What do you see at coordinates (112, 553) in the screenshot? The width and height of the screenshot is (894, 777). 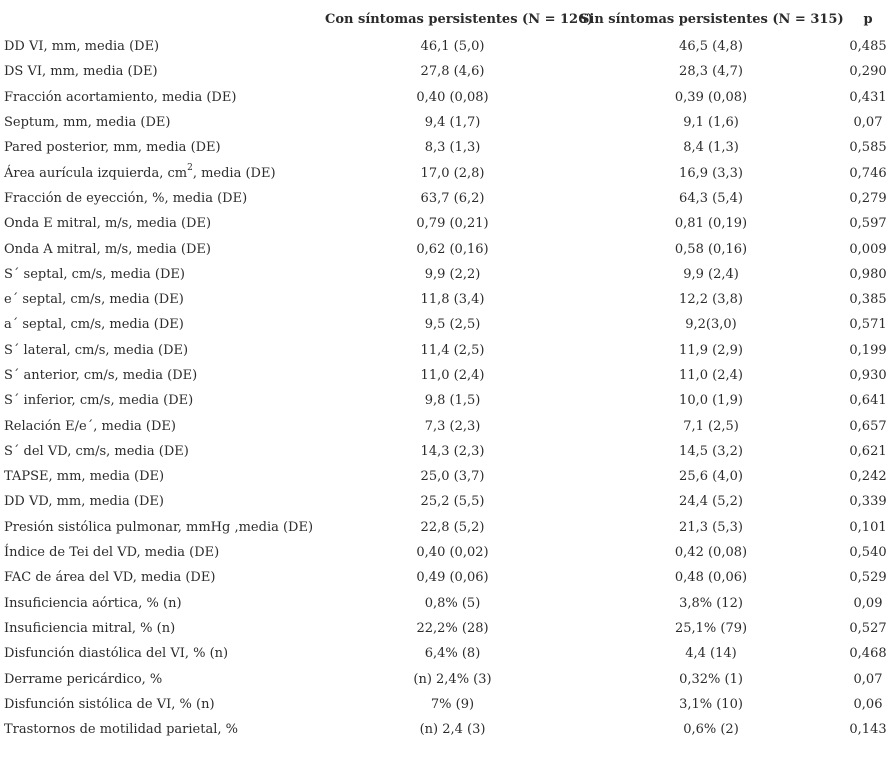 I see `row-label: Índice de Tei del VD, media (DE)` at bounding box center [112, 553].